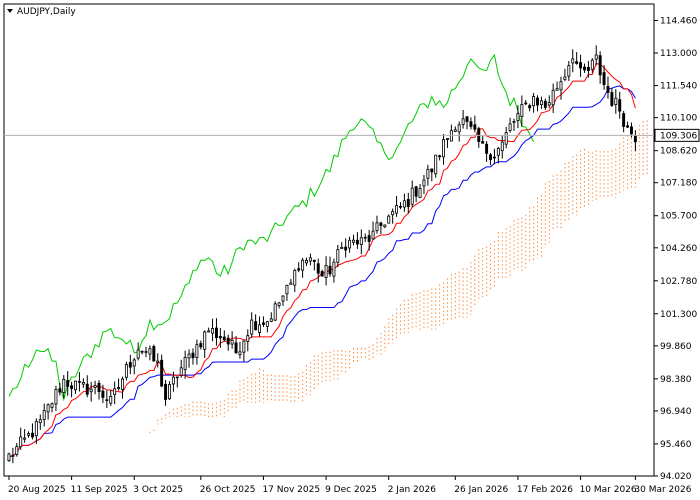 This screenshot has width=700, height=500. Describe the element at coordinates (678, 152) in the screenshot. I see `y-tick-label: 108.620` at that location.